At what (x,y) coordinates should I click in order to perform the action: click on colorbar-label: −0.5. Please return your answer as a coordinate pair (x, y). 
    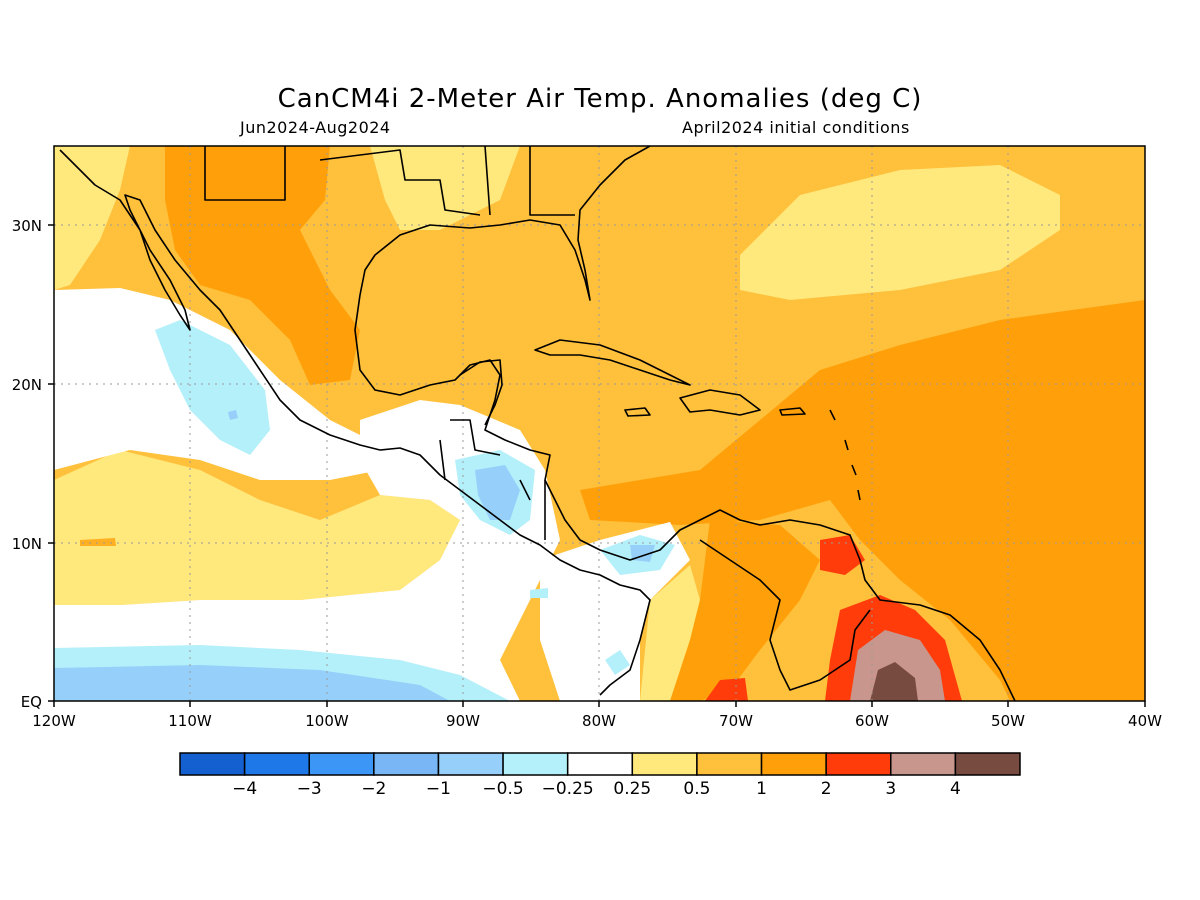
    Looking at the image, I should click on (502, 789).